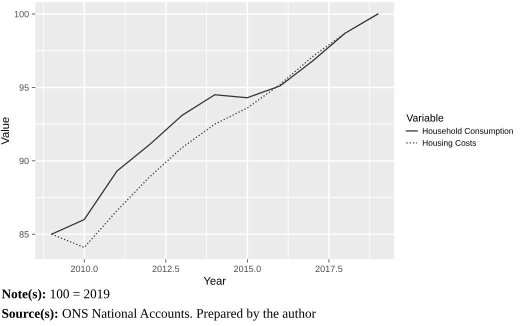  What do you see at coordinates (467, 132) in the screenshot?
I see `legend-label: Household Consumption` at bounding box center [467, 132].